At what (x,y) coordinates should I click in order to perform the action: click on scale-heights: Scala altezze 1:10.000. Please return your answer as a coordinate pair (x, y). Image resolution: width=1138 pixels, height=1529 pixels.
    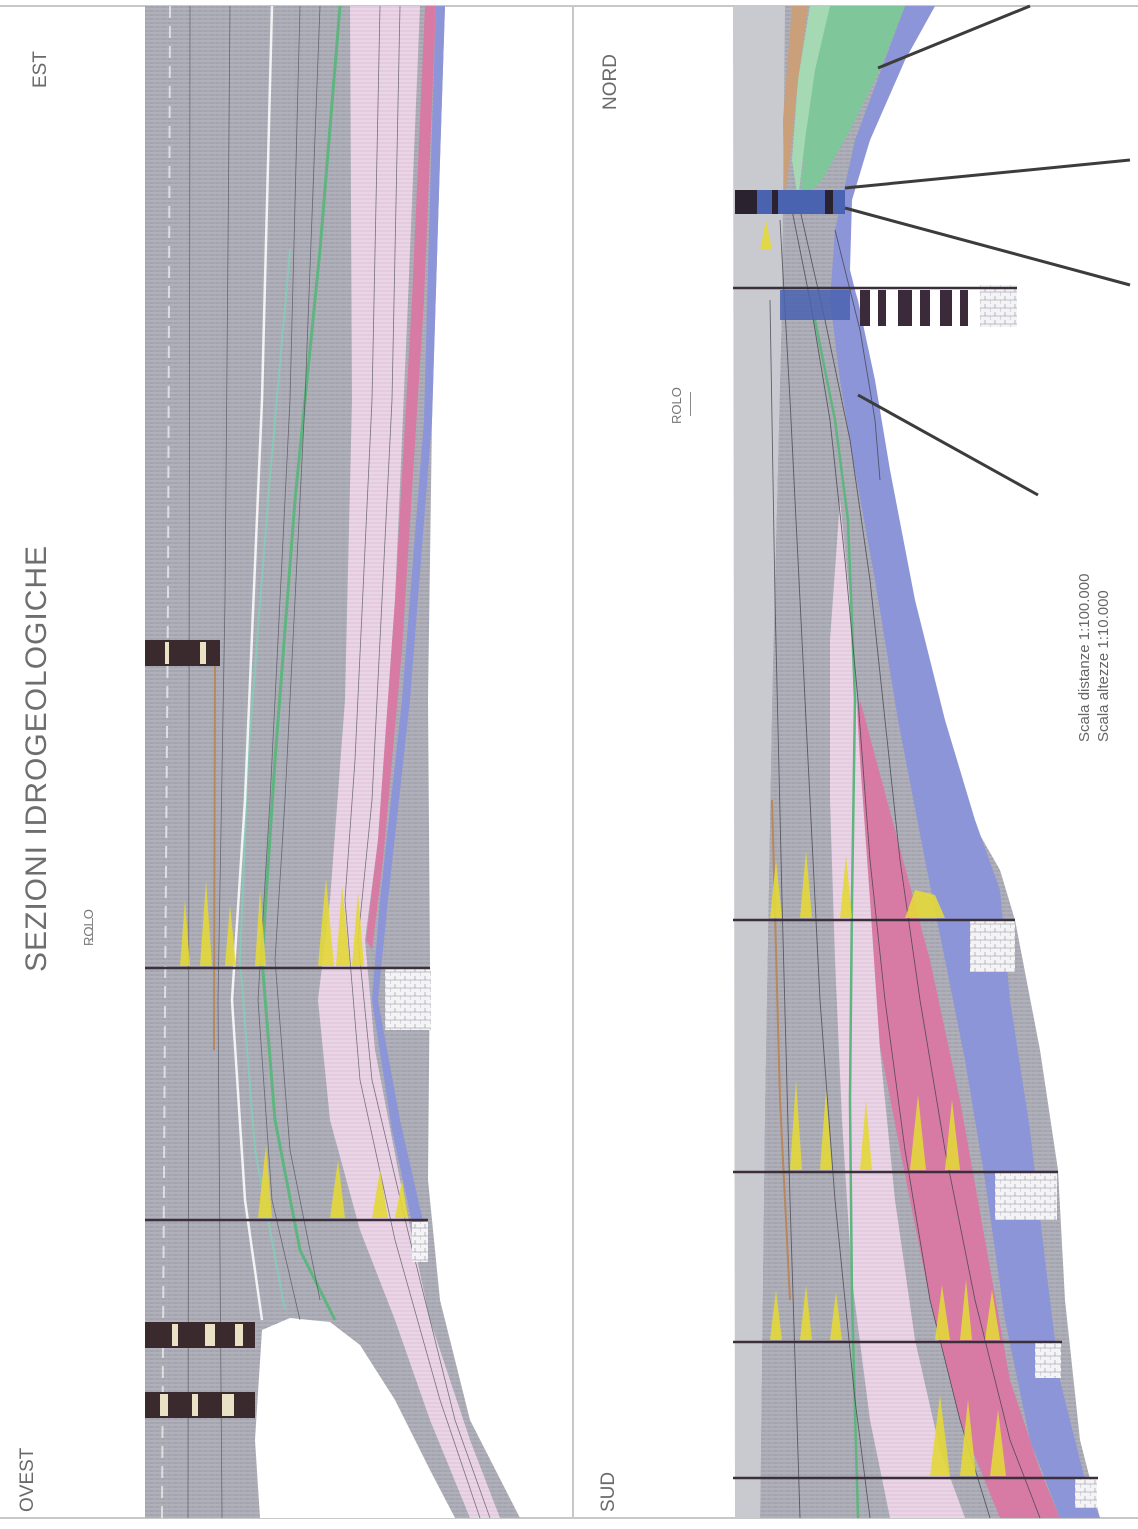
    Looking at the image, I should click on (1103, 666).